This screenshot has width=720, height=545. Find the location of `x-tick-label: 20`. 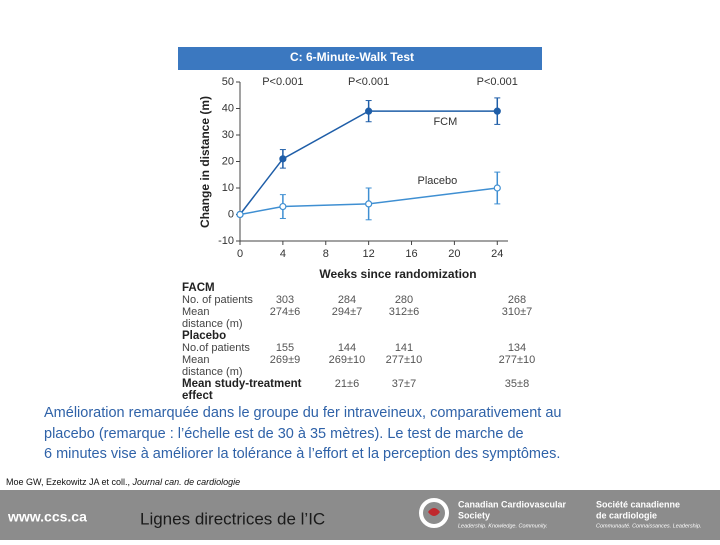

x-tick-label: 20 is located at coordinates (454, 254).